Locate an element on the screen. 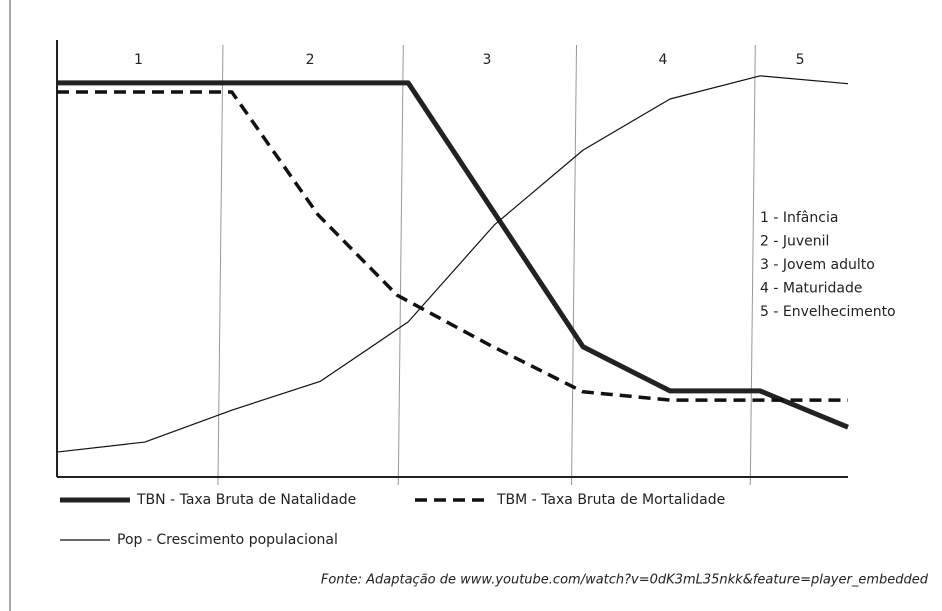 The height and width of the screenshot is (611, 942). stage-label: 5 is located at coordinates (800, 60).